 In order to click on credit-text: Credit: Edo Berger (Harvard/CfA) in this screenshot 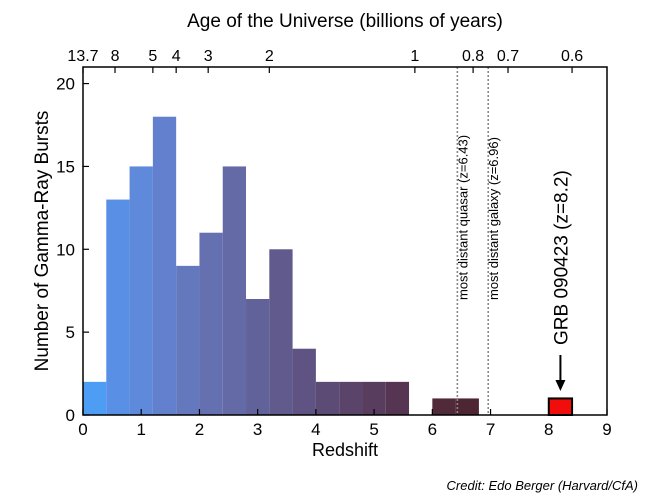, I will do `click(542, 485)`.